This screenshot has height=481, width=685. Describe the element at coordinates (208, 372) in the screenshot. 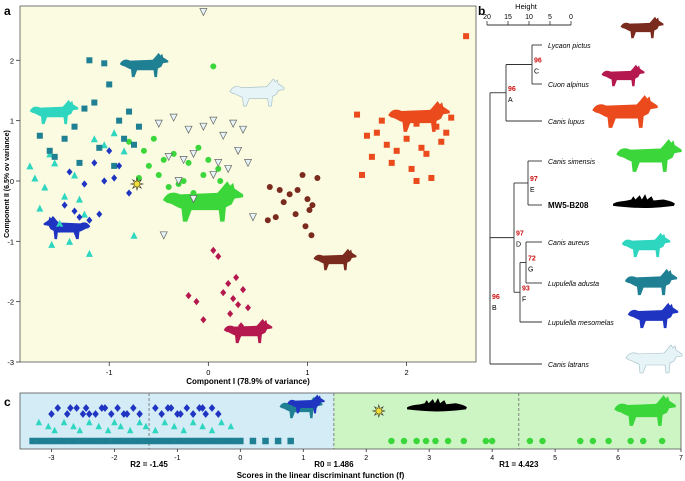

I see `x-tick-label: 0` at that location.